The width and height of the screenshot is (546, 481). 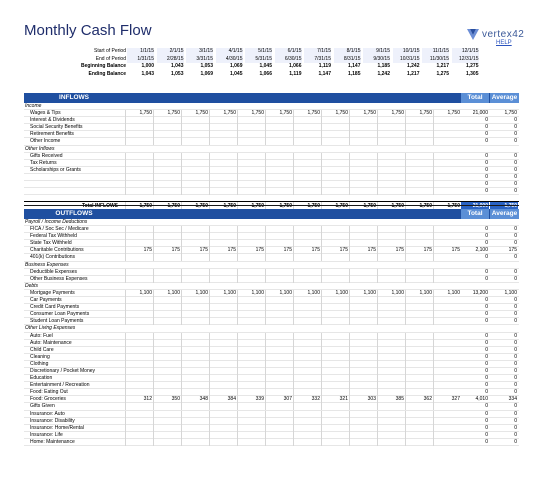 What do you see at coordinates (376, 52) in the screenshot?
I see `start-of-period-cell: 9/1/15` at bounding box center [376, 52].